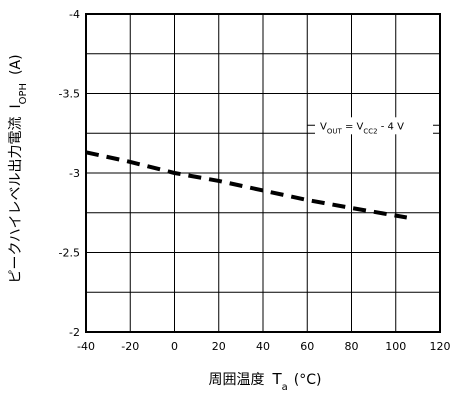 This screenshot has height=394, width=455. Describe the element at coordinates (69, 94) in the screenshot. I see `y-tick-label: -3.5` at that location.